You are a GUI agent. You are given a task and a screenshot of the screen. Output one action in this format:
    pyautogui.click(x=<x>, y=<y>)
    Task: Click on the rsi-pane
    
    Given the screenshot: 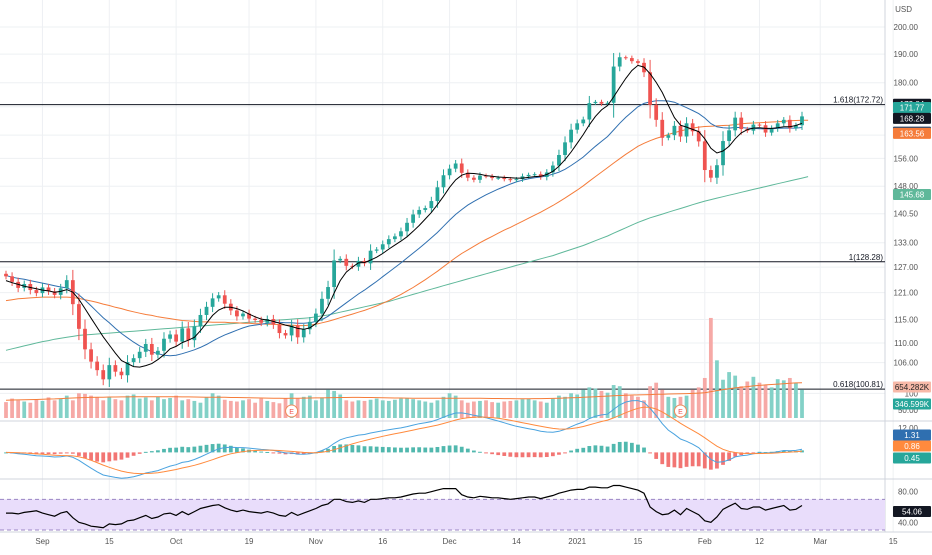 What is the action you would take?
    pyautogui.click(x=442, y=507)
    